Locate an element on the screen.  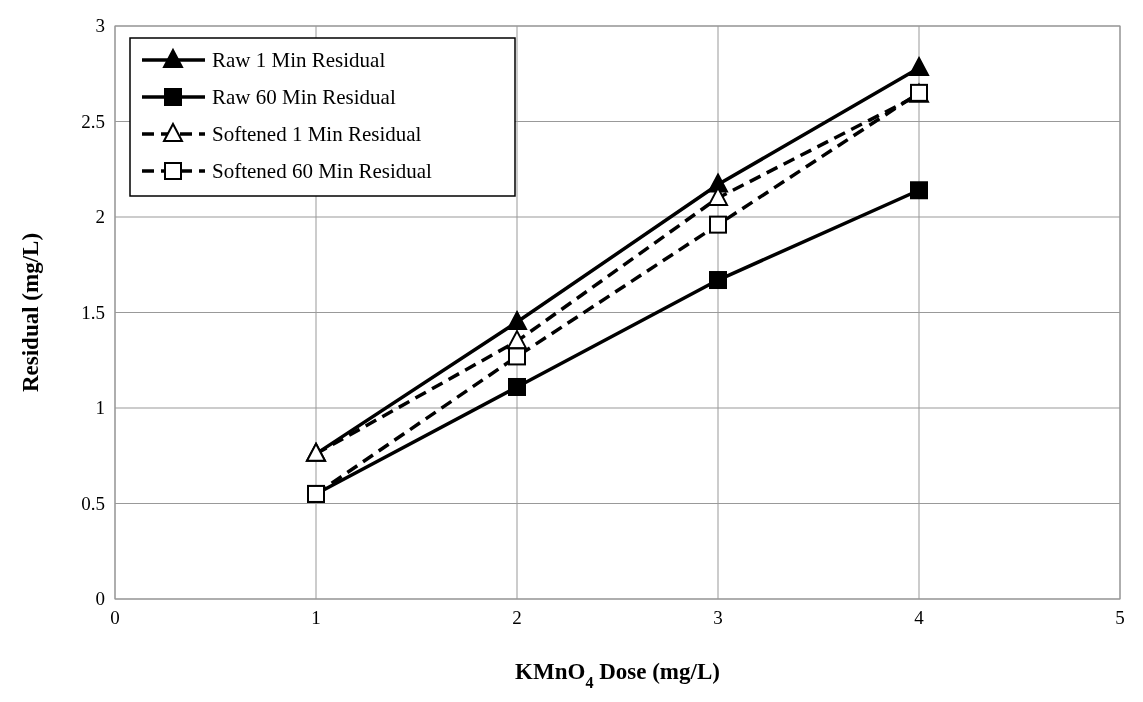
y-tick-label: 2 is located at coordinates (100, 216).